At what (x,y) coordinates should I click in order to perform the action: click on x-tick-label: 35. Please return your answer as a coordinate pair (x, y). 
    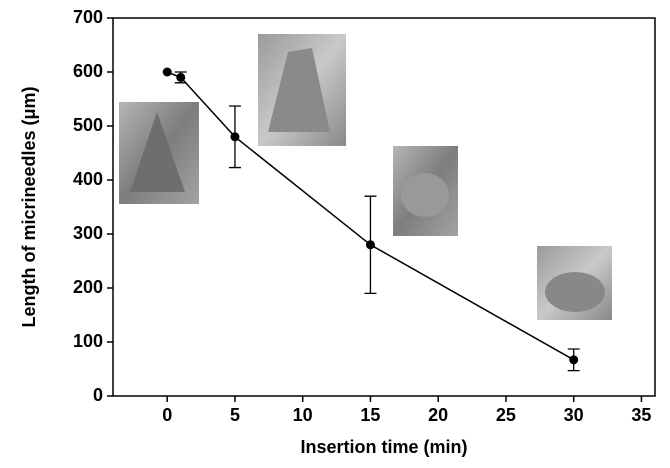
    Looking at the image, I should click on (641, 415).